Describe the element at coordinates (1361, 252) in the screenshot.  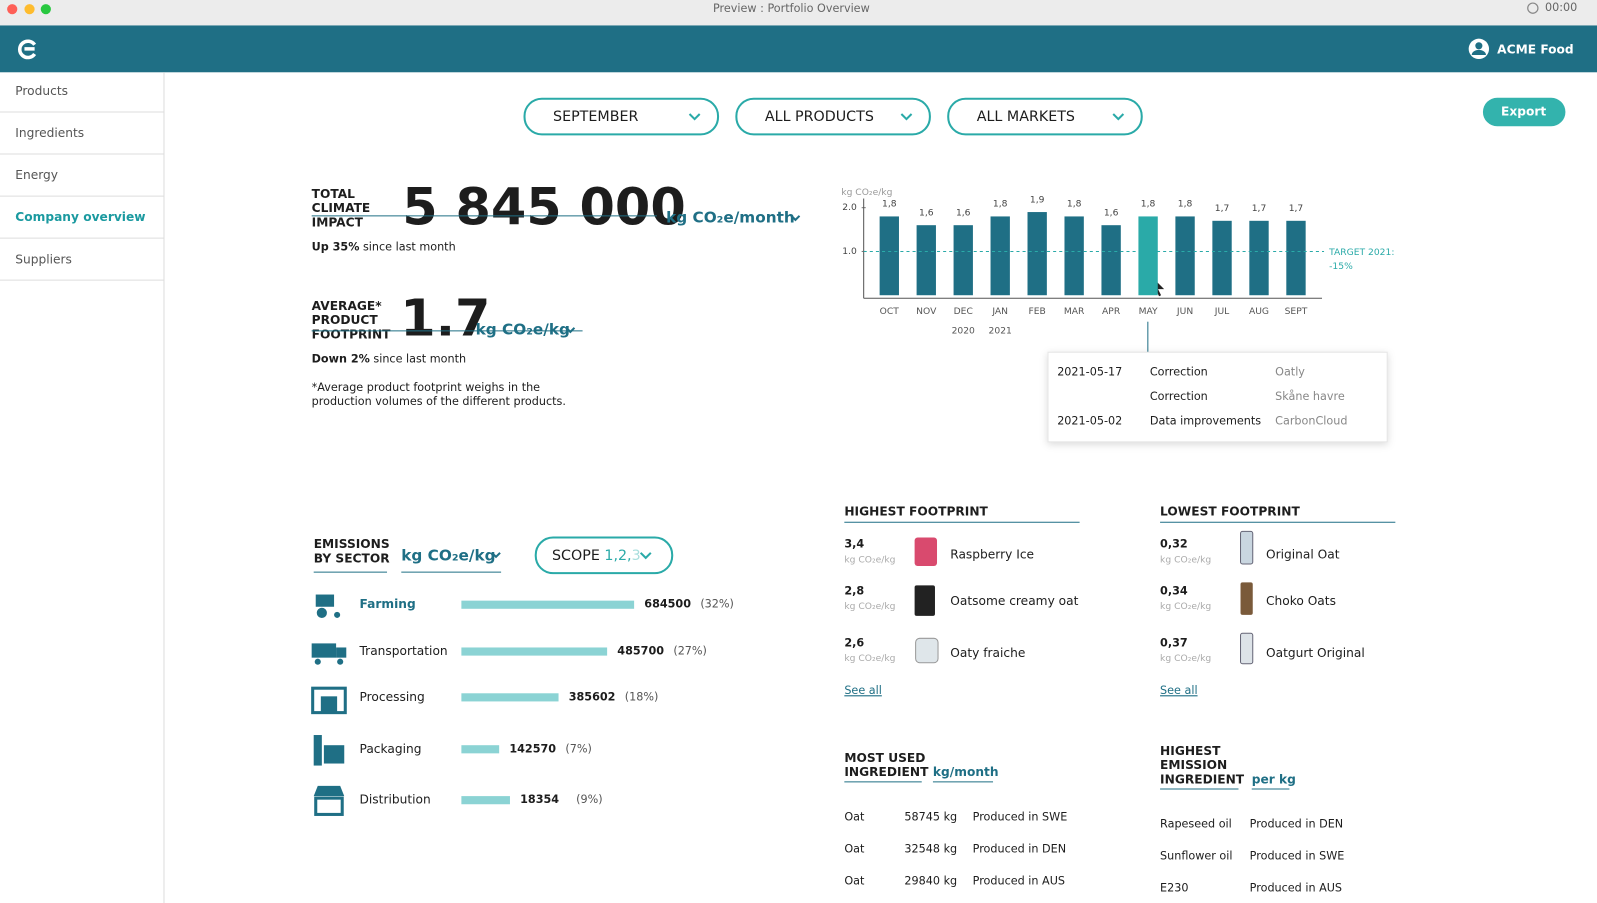
I see `target-label: TARGET 2021:` at that location.